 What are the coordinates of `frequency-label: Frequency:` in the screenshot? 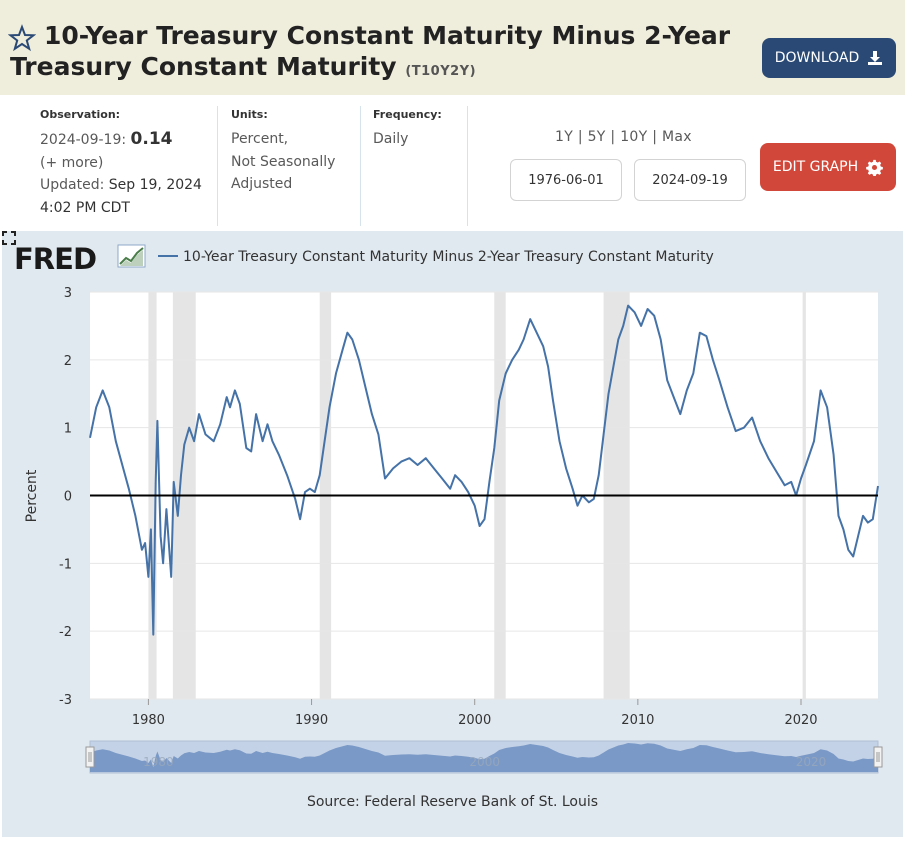 It's located at (407, 114).